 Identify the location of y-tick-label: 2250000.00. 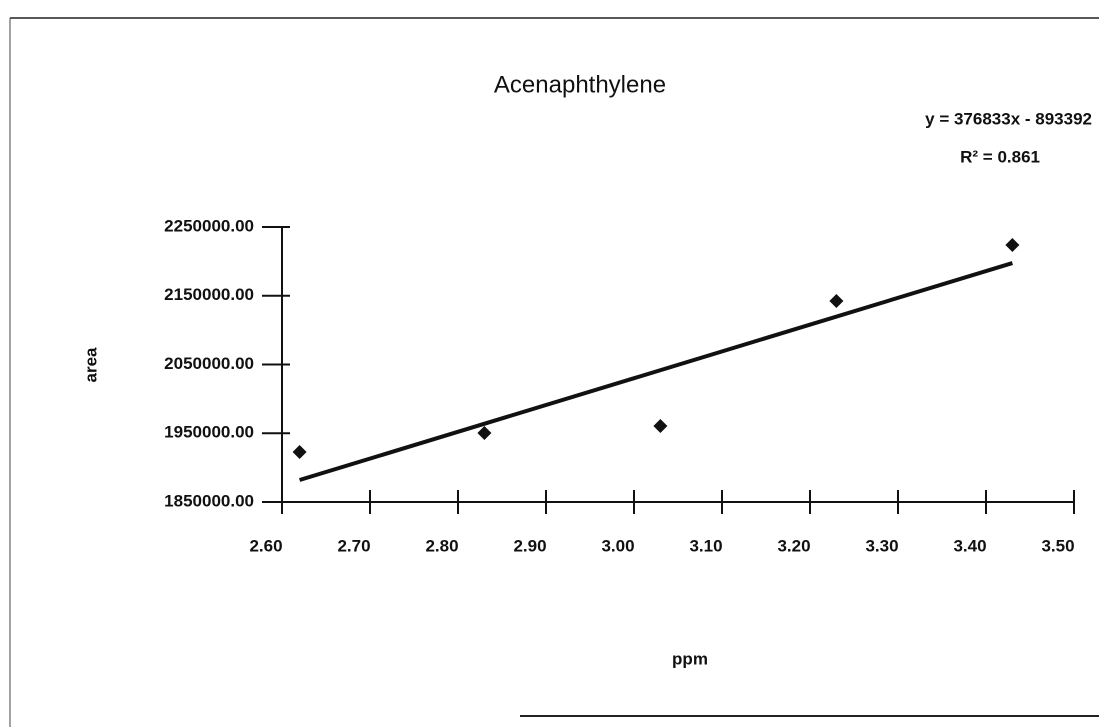
(209, 225).